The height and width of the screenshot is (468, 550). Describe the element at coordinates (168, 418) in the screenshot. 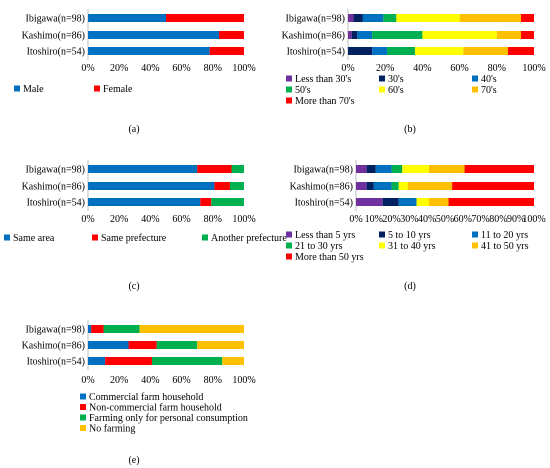

I see `legend-entry: Farming only for personal consumption` at that location.